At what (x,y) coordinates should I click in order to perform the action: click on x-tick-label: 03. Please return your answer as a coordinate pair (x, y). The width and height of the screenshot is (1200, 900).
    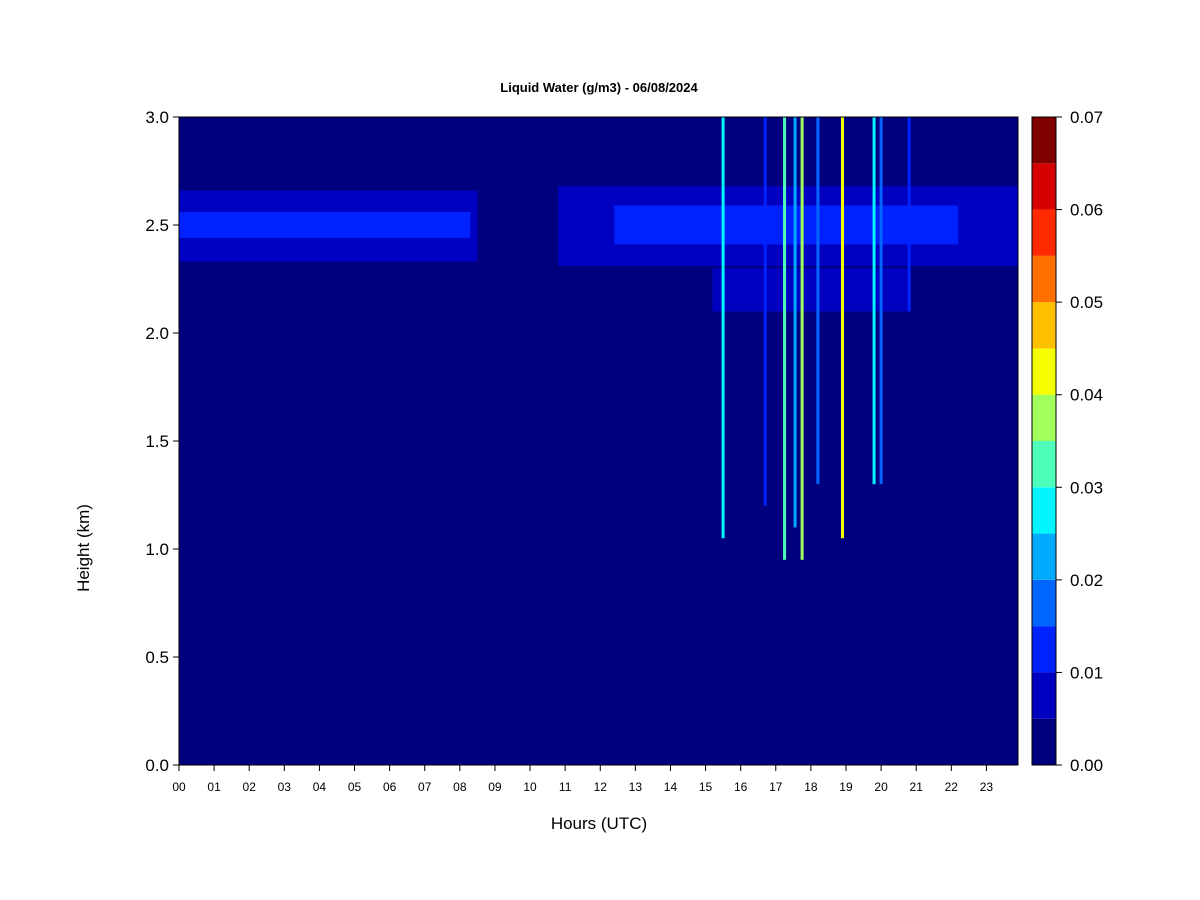
    Looking at the image, I should click on (285, 787).